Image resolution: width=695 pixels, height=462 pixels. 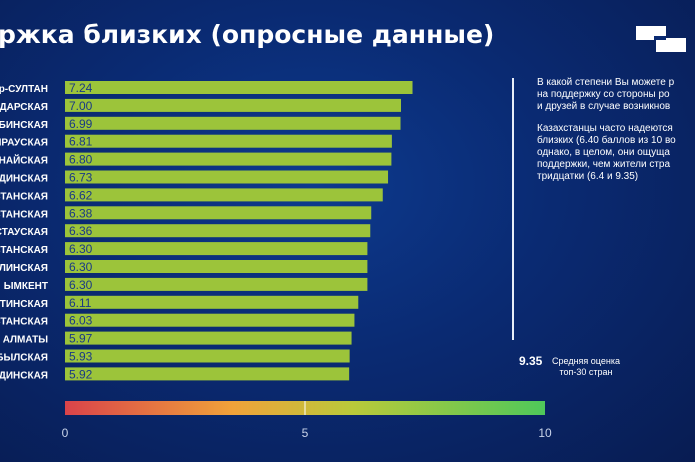 I want to click on category-label: БИНСКАЯ, so click(x=24, y=125).